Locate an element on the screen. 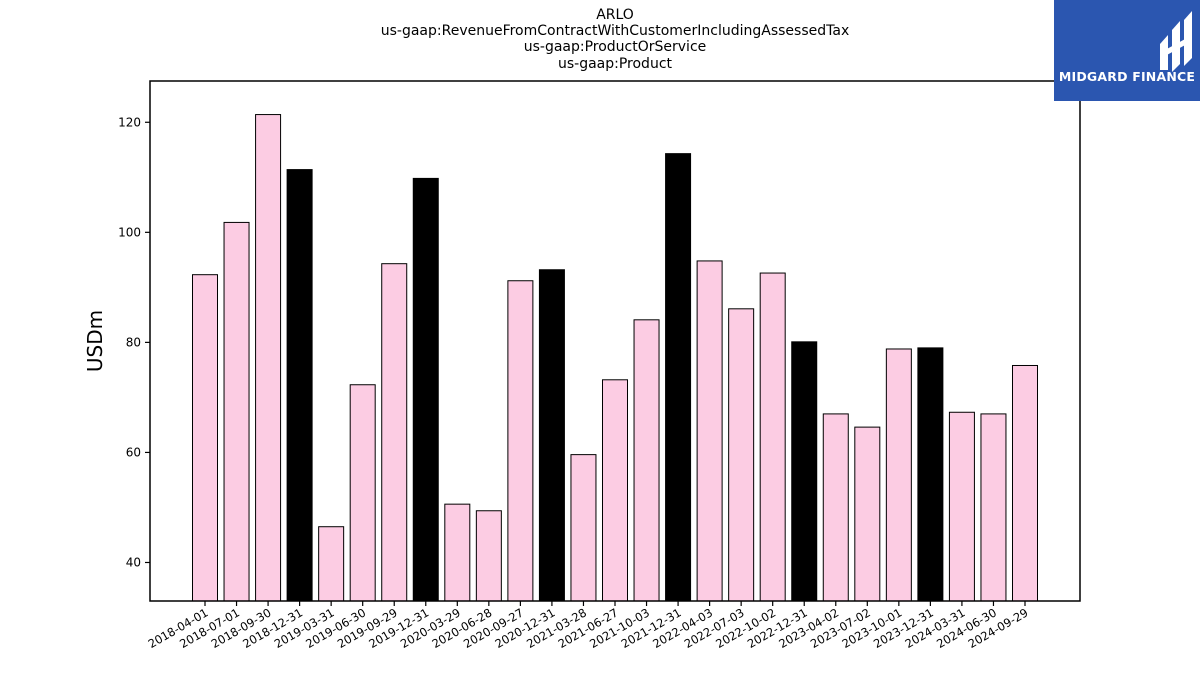  logo-text: MIDGARD FINANCE is located at coordinates (1127, 76).